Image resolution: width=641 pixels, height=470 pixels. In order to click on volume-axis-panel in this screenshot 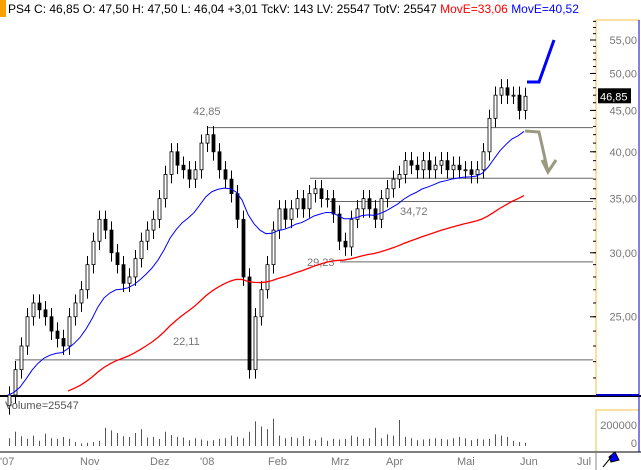, I will do `click(617, 431)`.